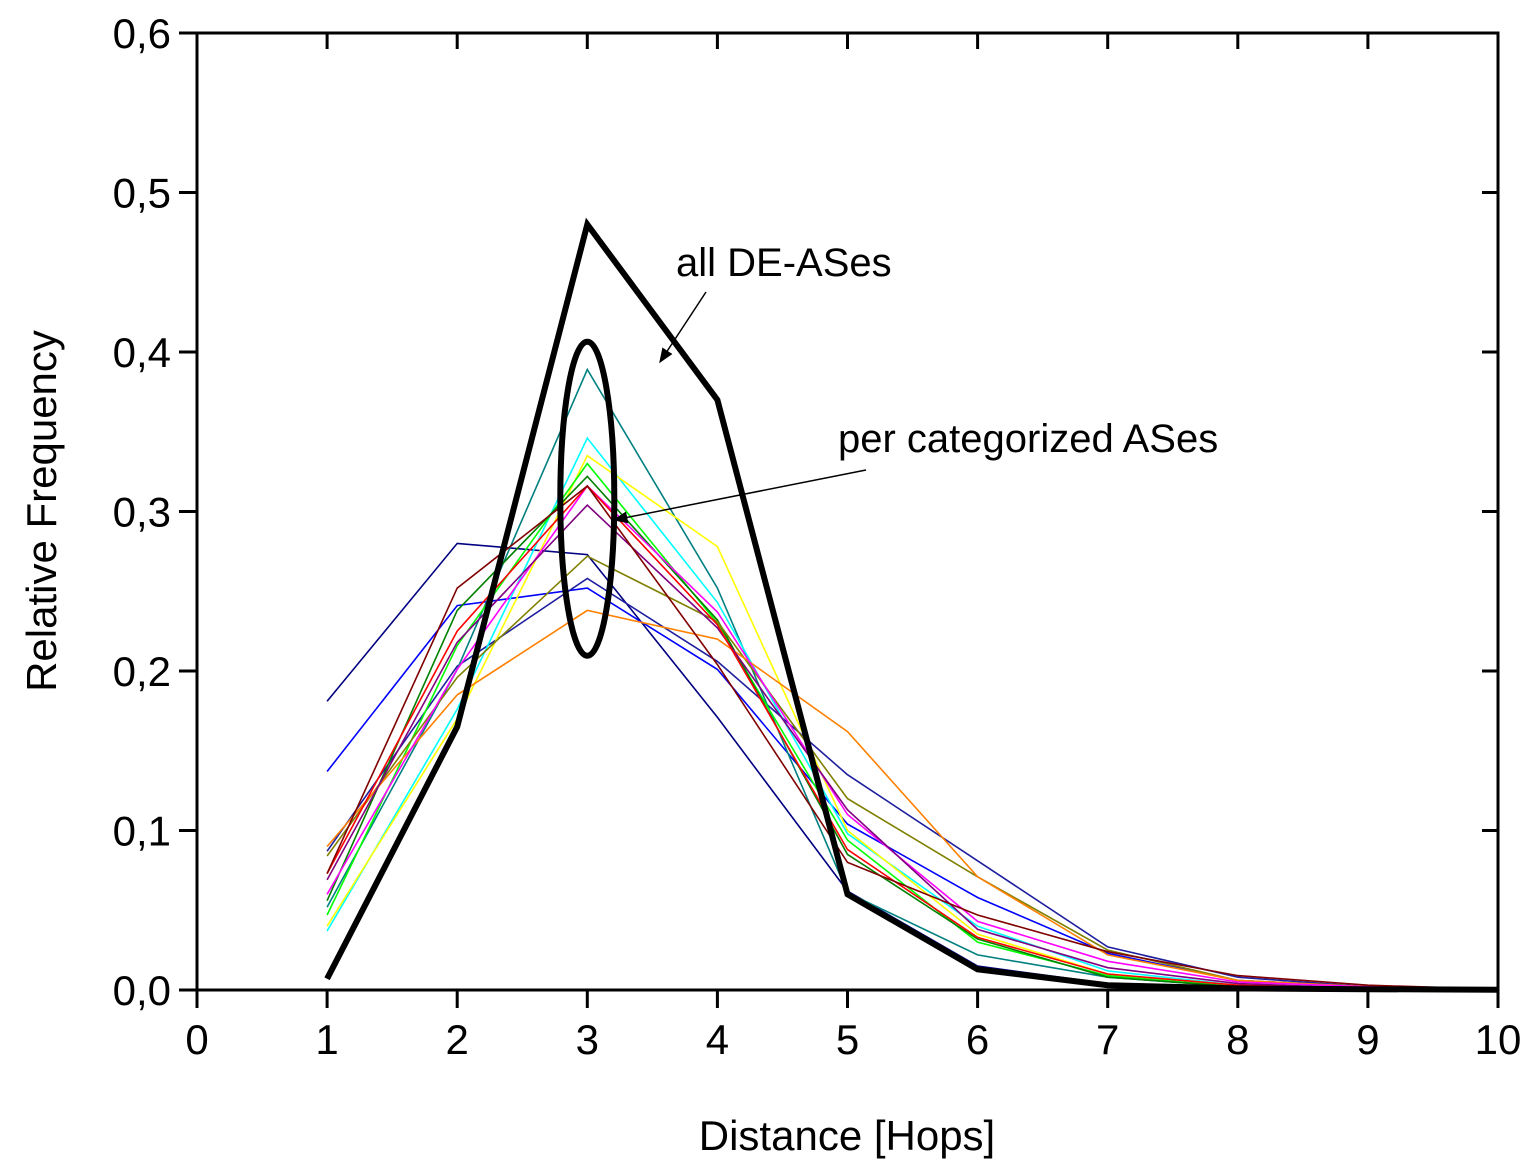 The height and width of the screenshot is (1163, 1526). What do you see at coordinates (142, 671) in the screenshot?
I see `y-tick-label: 0,2` at bounding box center [142, 671].